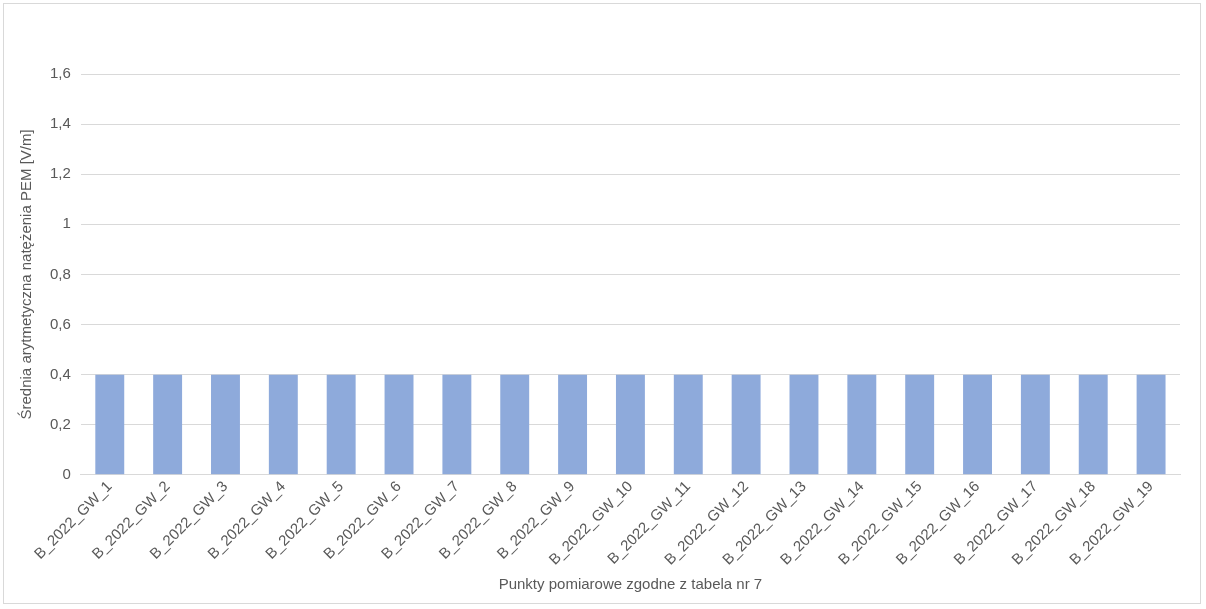 This screenshot has height=609, width=1206. I want to click on y-tick-label: 0,4, so click(60, 373).